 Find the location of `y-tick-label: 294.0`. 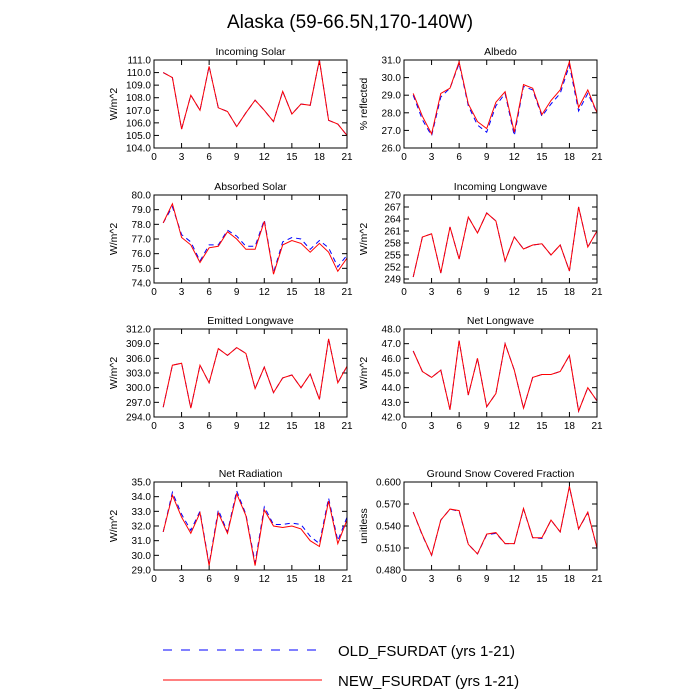

y-tick-label: 294.0 is located at coordinates (138, 418).